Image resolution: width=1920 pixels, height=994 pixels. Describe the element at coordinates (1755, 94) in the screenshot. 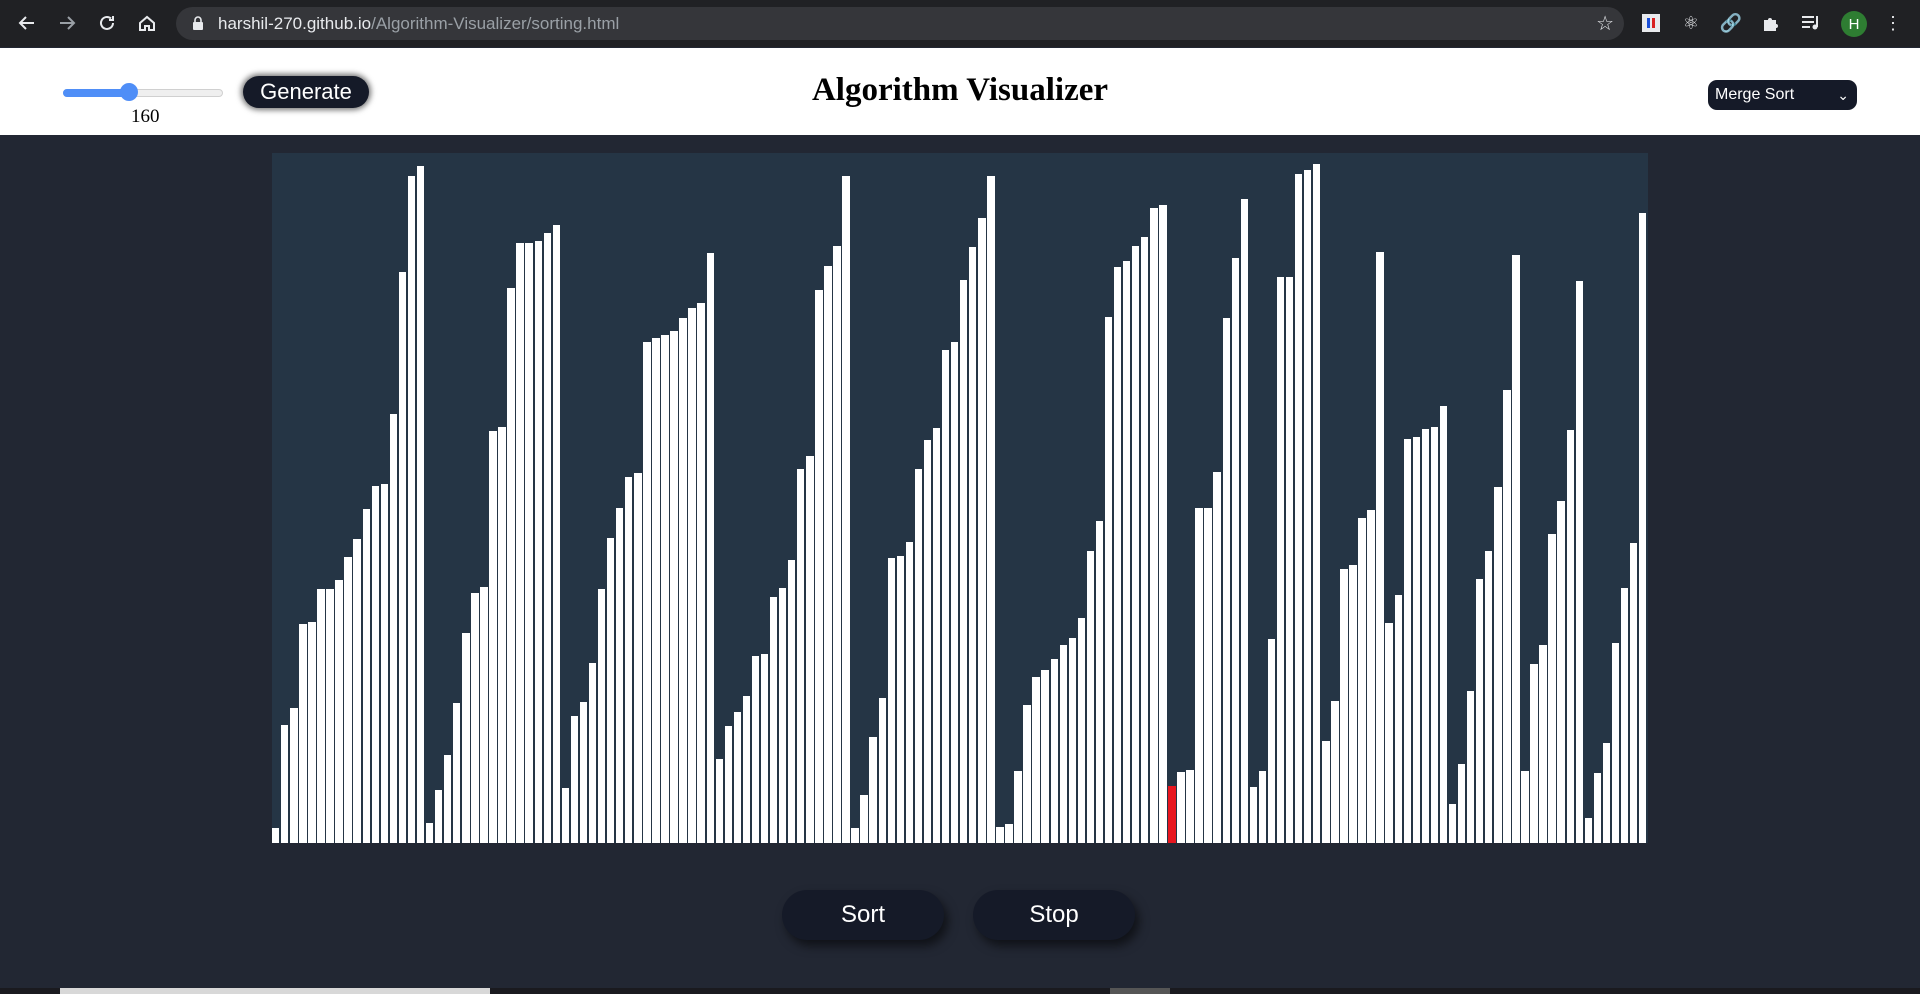

I see `algorithm-selected-value: Merge Sort` at that location.